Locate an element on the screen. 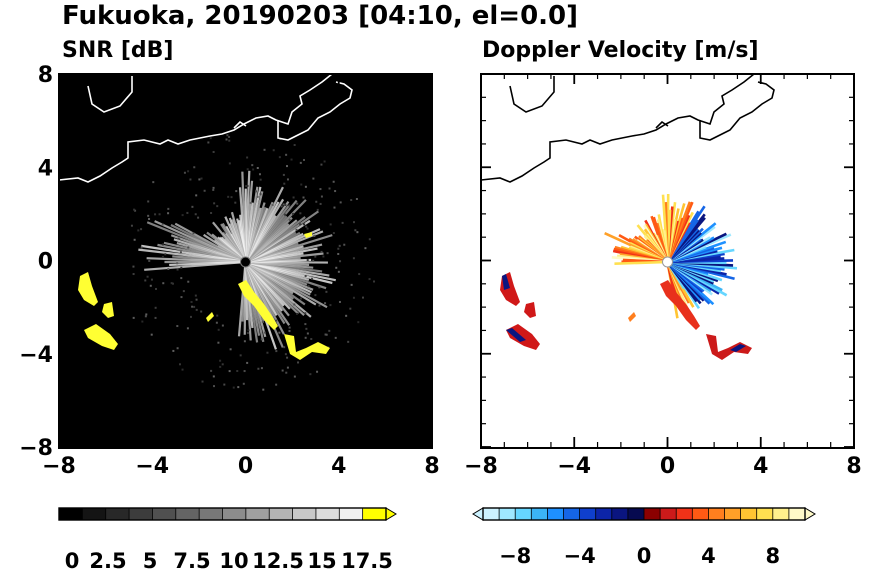  doppler-colorbar-frame is located at coordinates (644, 514).